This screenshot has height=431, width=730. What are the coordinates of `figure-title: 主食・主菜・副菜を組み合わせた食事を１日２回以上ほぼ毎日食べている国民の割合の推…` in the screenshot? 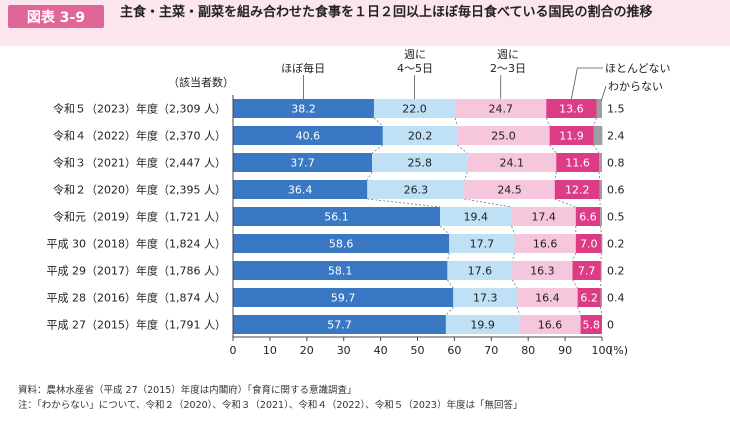 It's located at (386, 12).